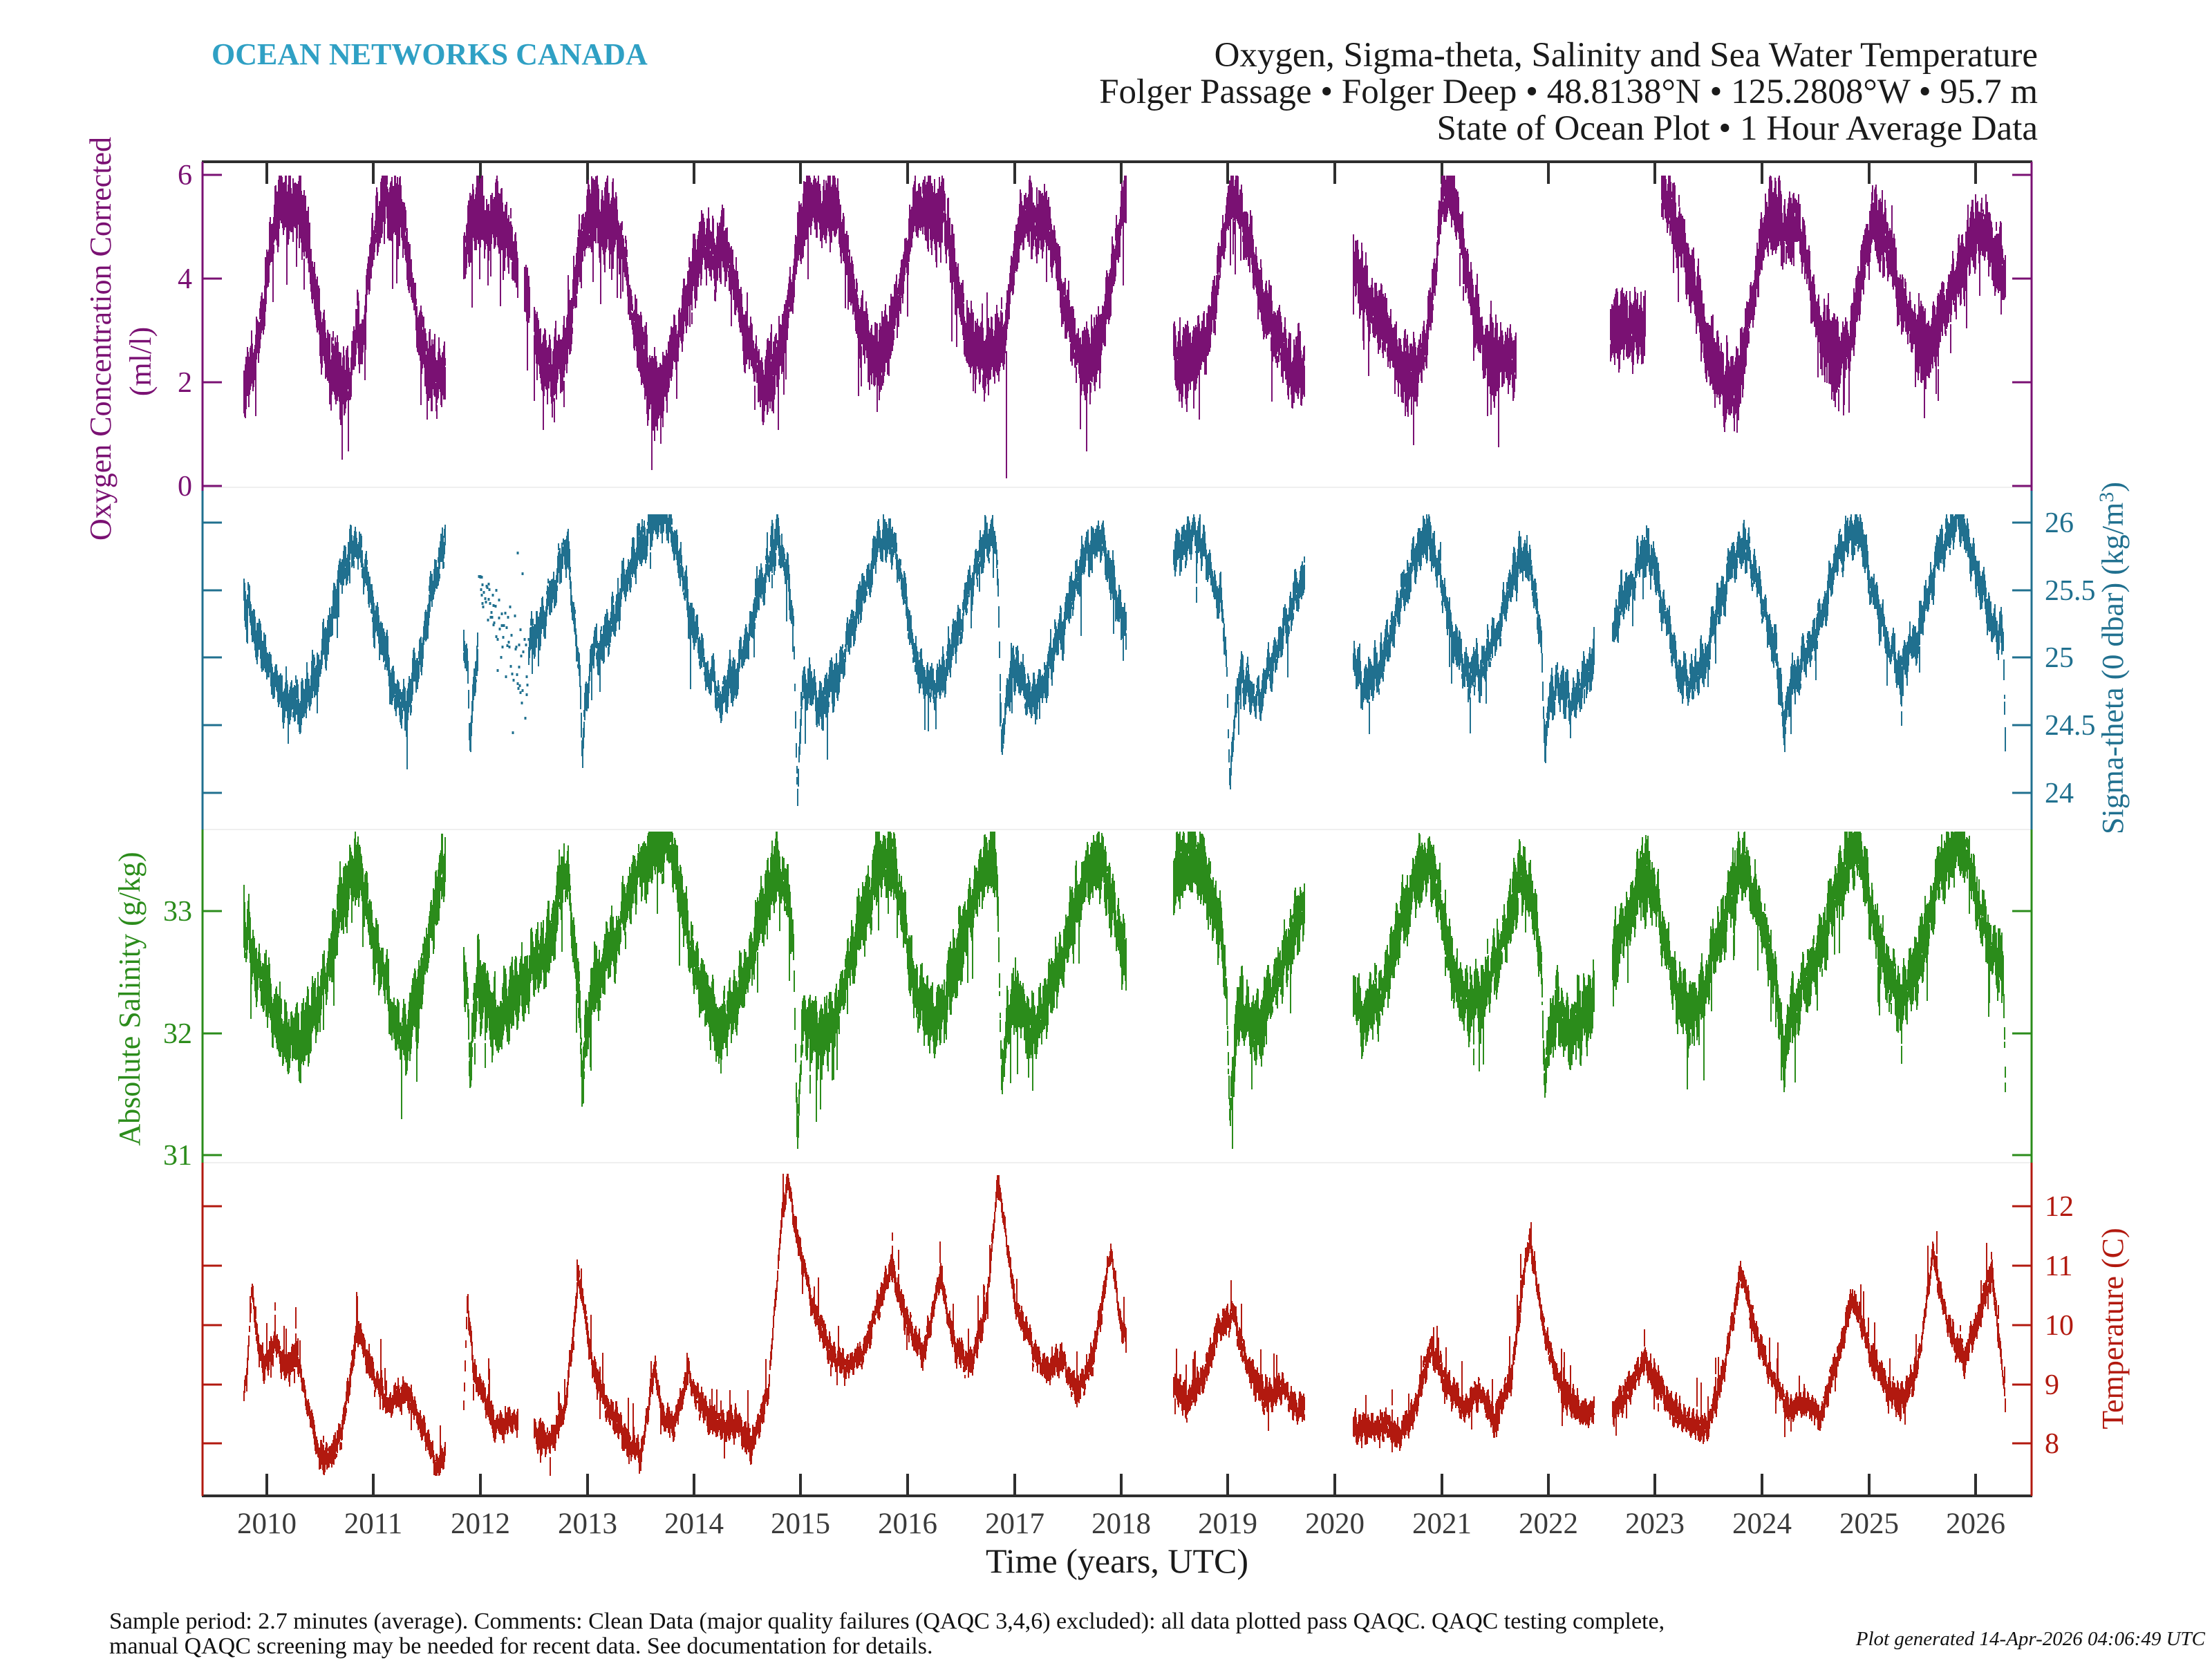 This screenshot has height=1659, width=2212. Describe the element at coordinates (1014, 1524) in the screenshot. I see `svg-text: 2017` at that location.